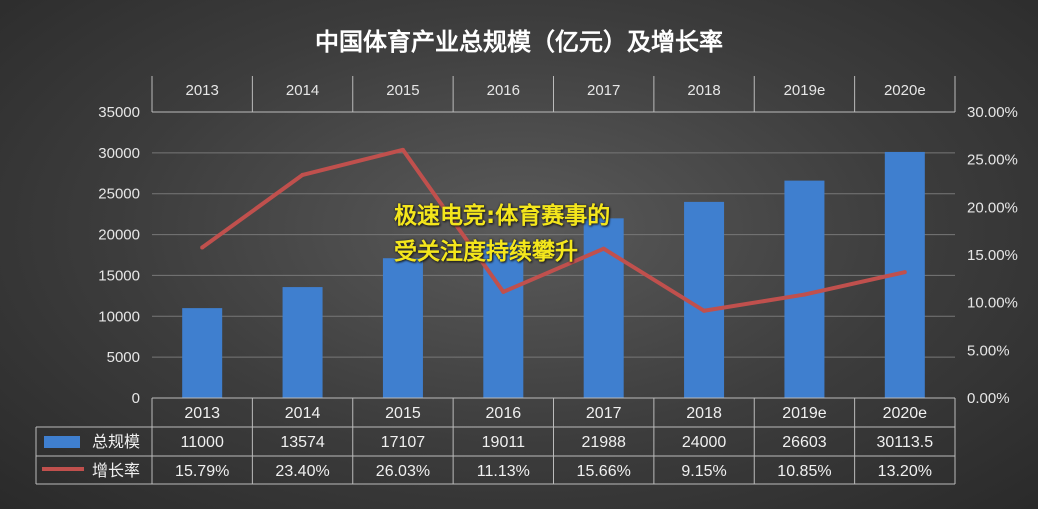  What do you see at coordinates (202, 442) in the screenshot?
I see `table-total-cell: 11000` at bounding box center [202, 442].